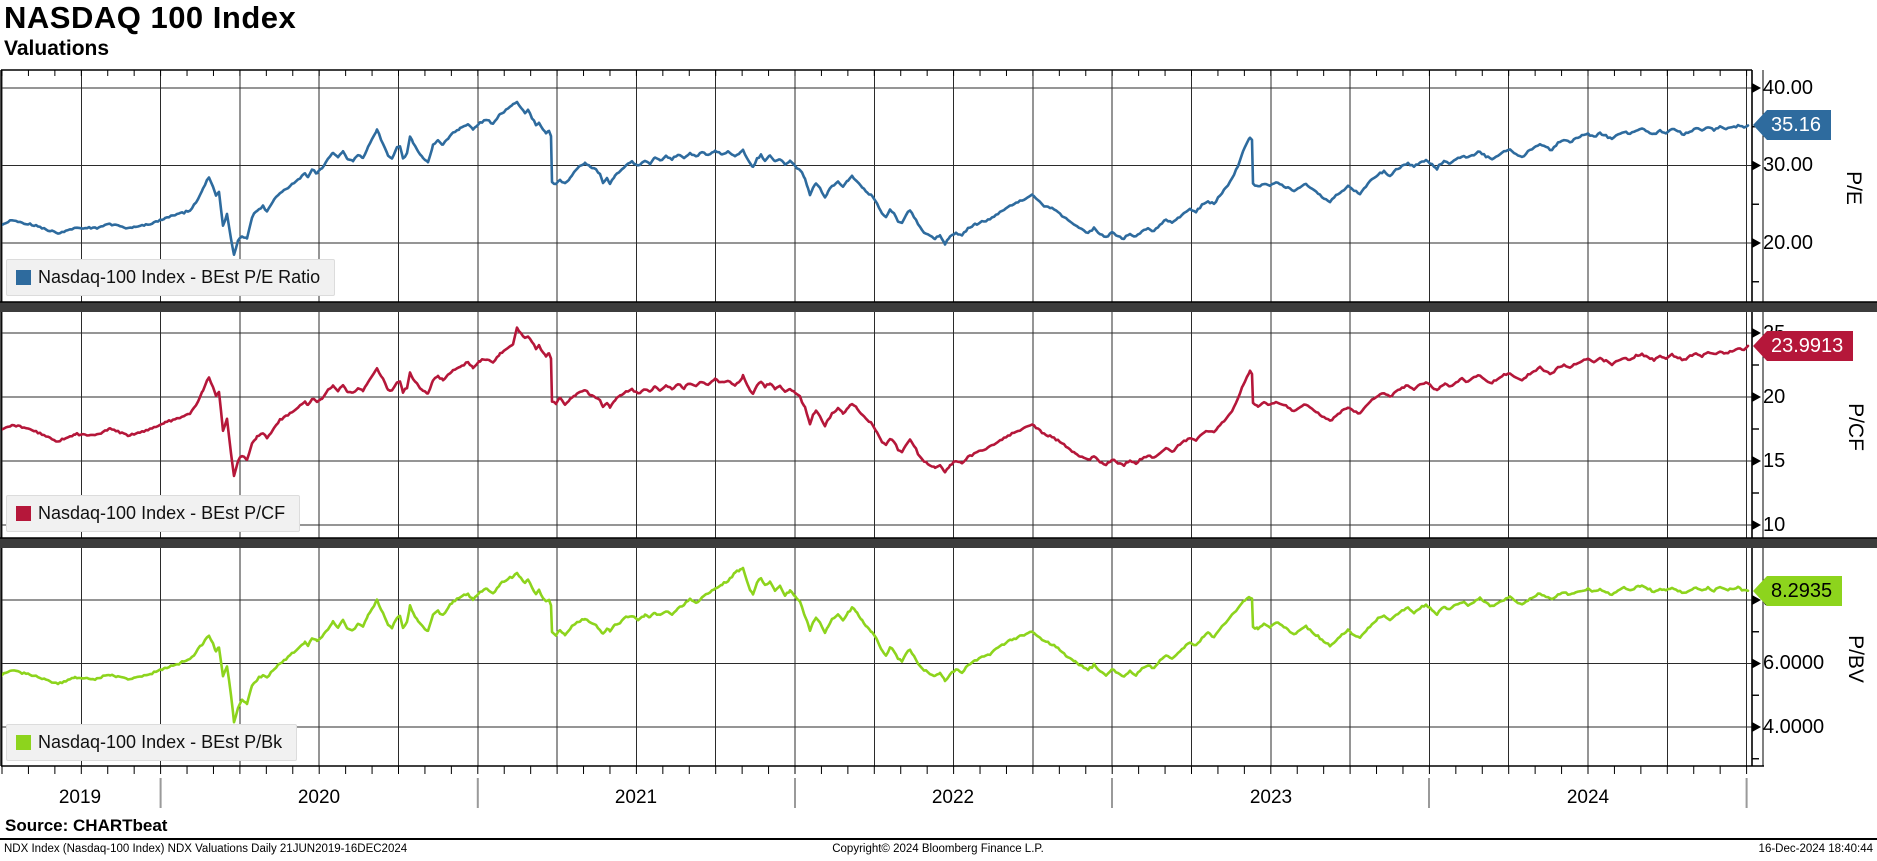 This screenshot has width=1877, height=861. Describe the element at coordinates (23, 742) in the screenshot. I see `legend-pbv-swatch-icon` at that location.